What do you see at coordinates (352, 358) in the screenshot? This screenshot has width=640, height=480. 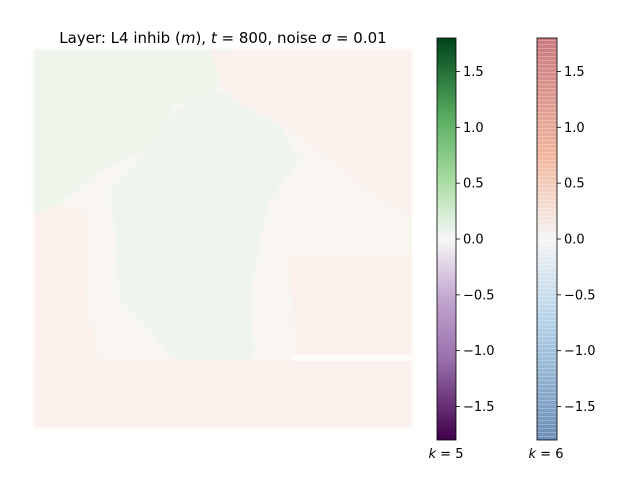 I see `heatmap-gap-line` at bounding box center [352, 358].